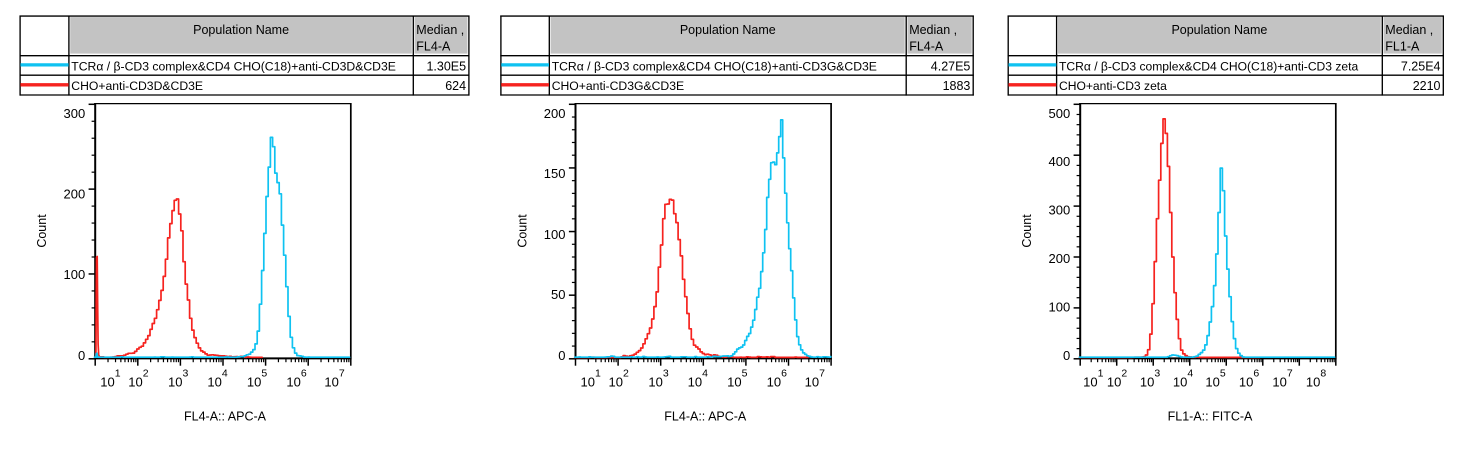 This screenshot has height=451, width=1457. I want to click on svg-text: CHO+anti-CD3D&CD3E, so click(137, 86).